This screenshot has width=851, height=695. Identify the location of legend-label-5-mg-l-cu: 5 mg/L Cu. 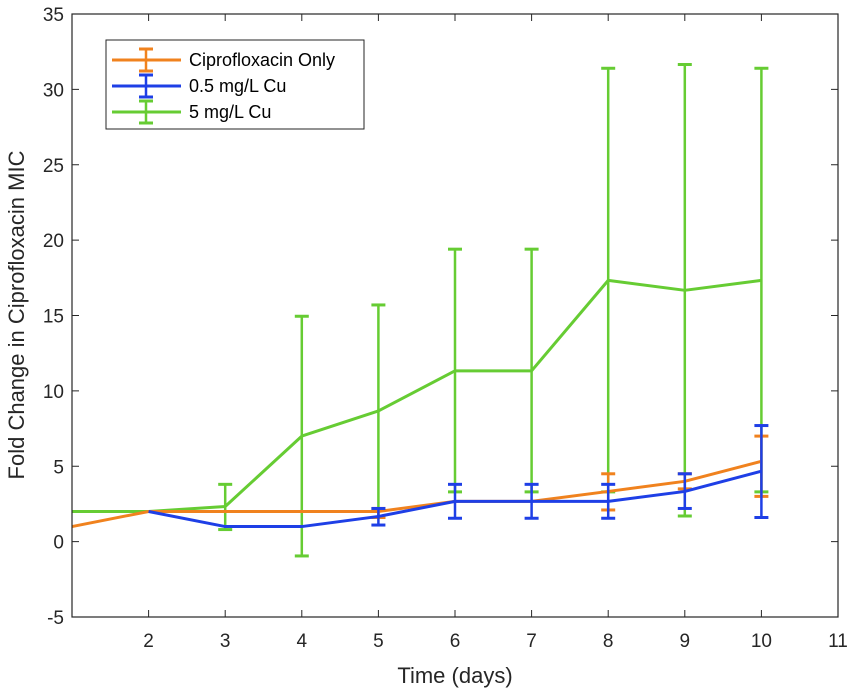
(230, 112).